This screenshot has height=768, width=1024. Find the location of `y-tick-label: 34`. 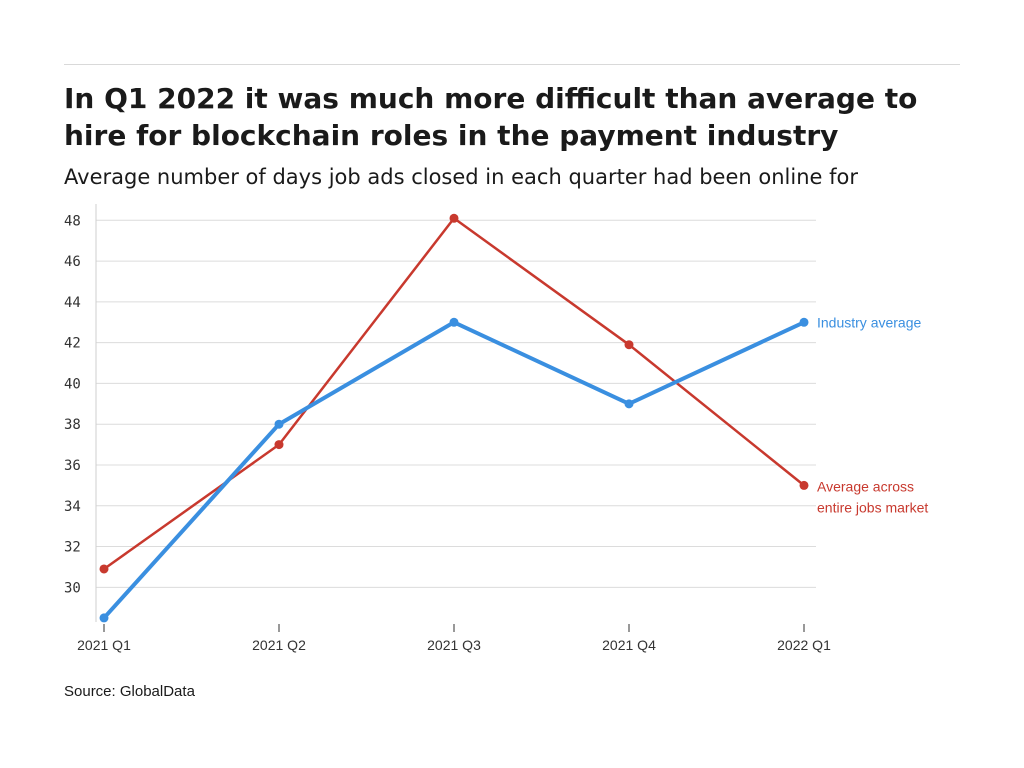

y-tick-label: 34 is located at coordinates (72, 507).